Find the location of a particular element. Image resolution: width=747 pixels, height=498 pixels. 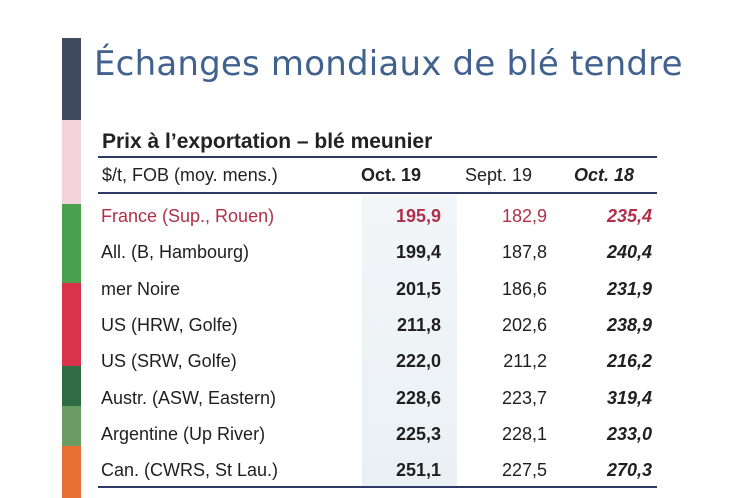

table-bottom-rule is located at coordinates (377, 487).